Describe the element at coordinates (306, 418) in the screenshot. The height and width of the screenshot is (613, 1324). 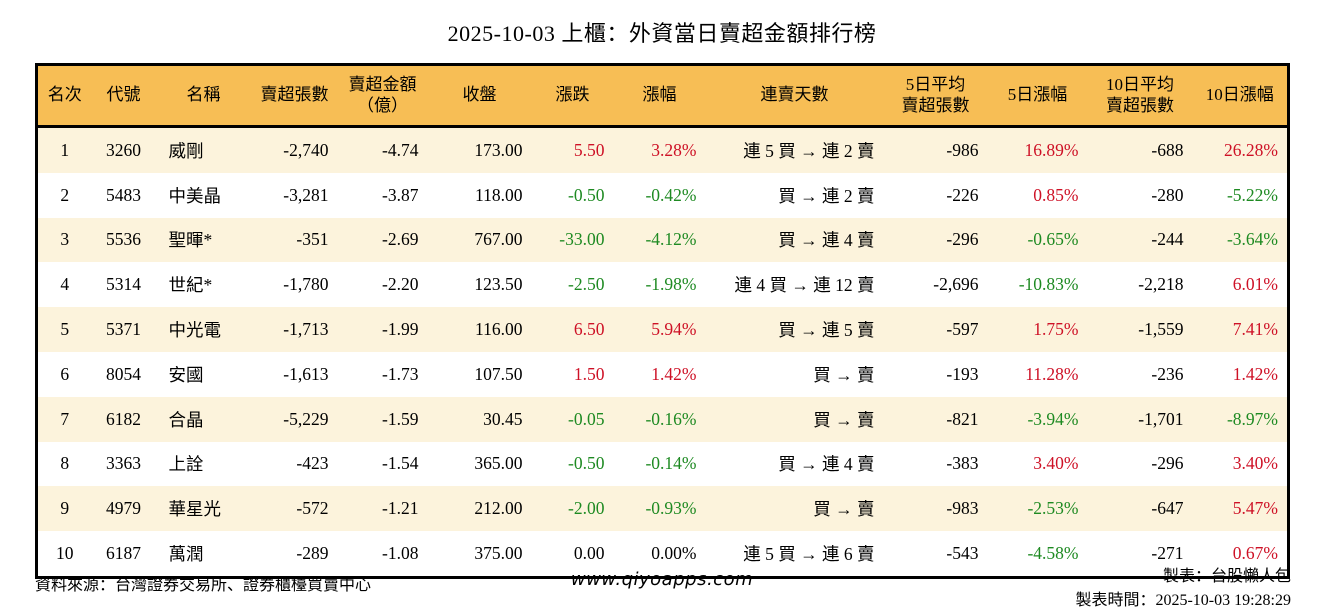
I see `sell-volume-cell: -5,229` at that location.